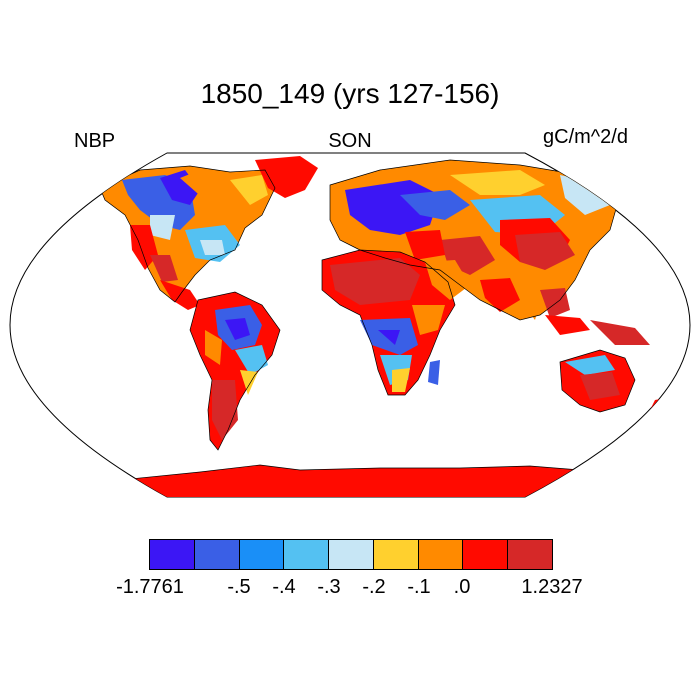 This screenshot has width=700, height=700. What do you see at coordinates (585, 322) in the screenshot?
I see `landmass-maritime-asia` at bounding box center [585, 322].